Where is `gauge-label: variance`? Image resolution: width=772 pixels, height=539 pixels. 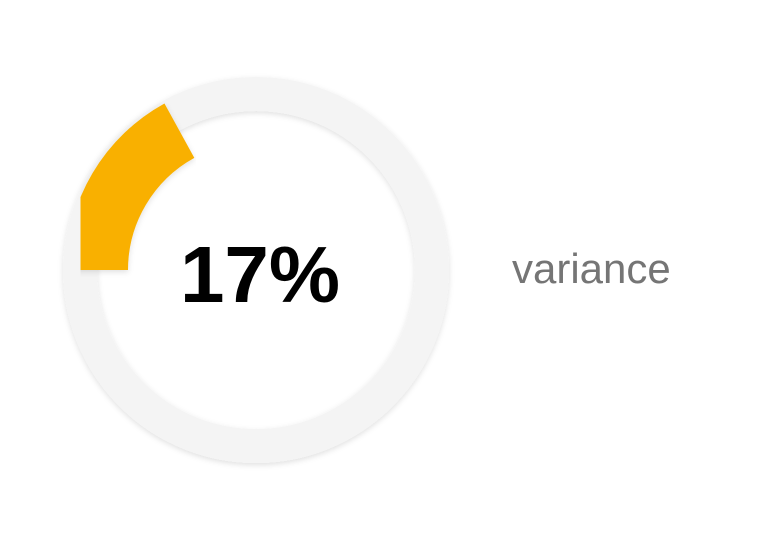
gauge-label: variance is located at coordinates (591, 268).